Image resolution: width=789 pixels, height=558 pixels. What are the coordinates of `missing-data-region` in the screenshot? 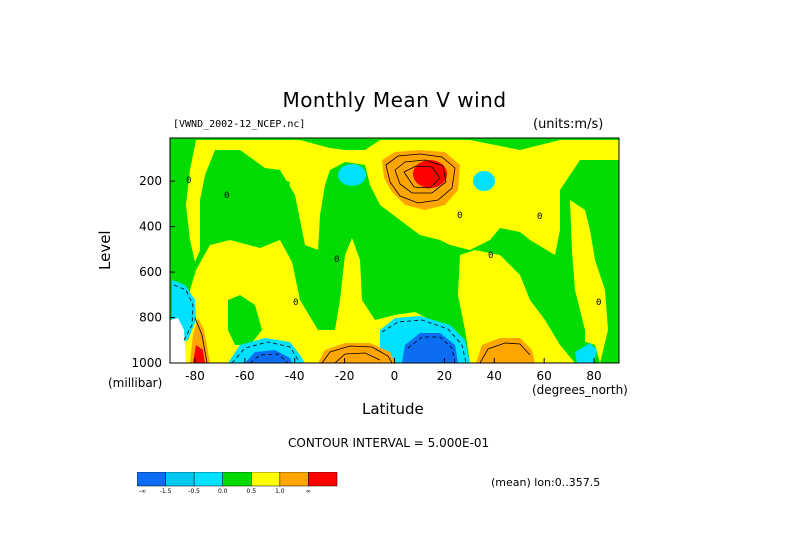 It's located at (178, 340).